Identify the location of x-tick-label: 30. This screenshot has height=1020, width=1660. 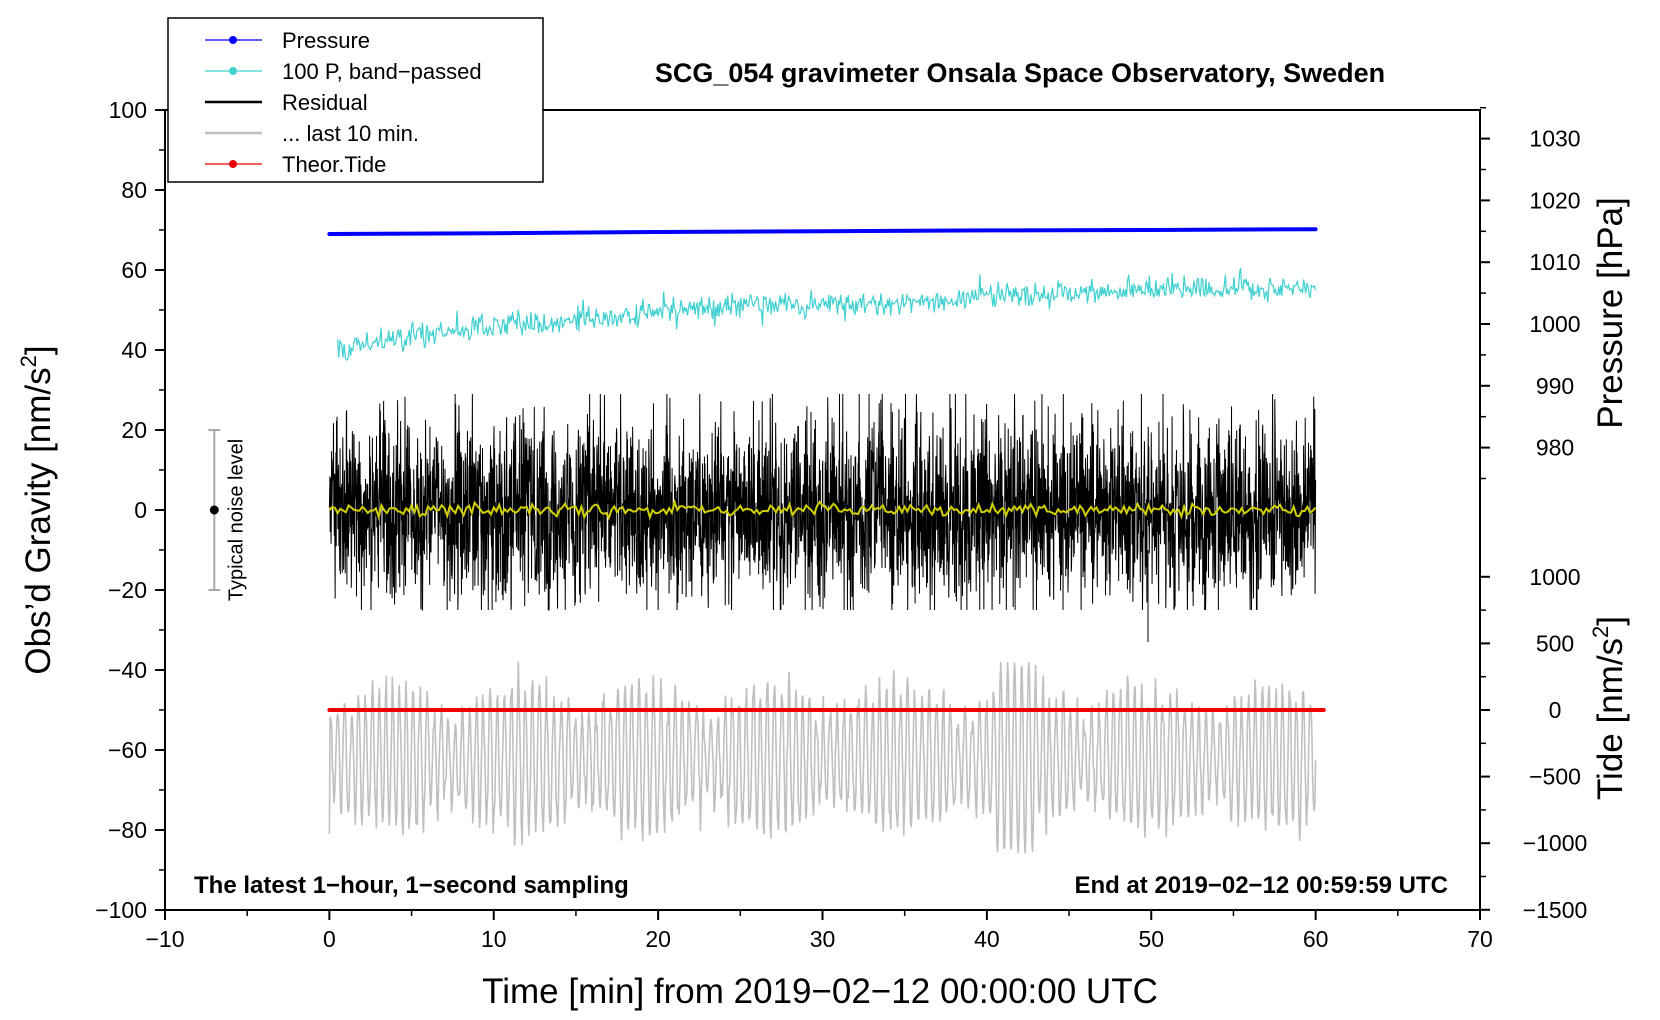
(823, 939).